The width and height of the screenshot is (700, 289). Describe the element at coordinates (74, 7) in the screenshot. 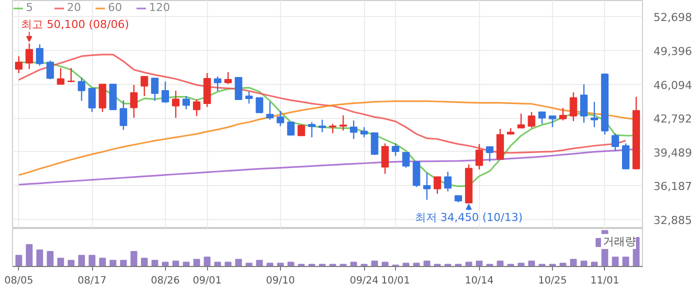

I see `legend-label: 20` at that location.